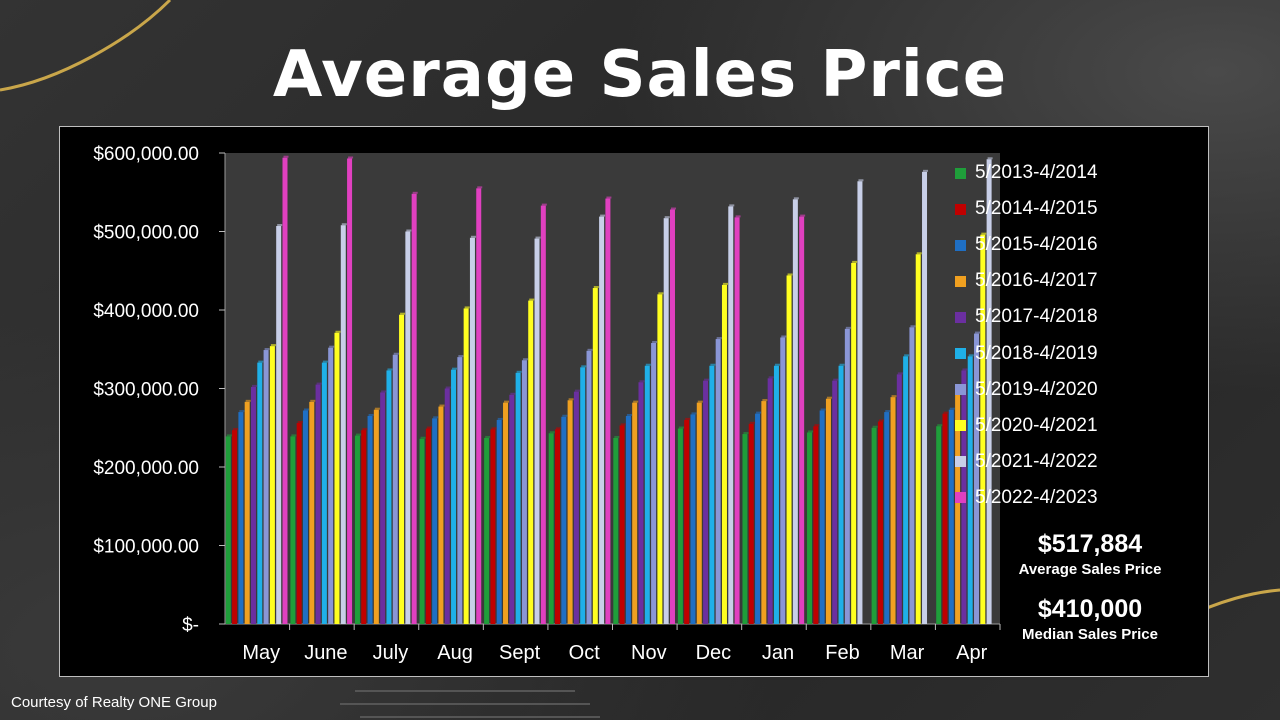 The height and width of the screenshot is (720, 1280). What do you see at coordinates (1036, 461) in the screenshot?
I see `legend-label: 5/2021-4/2022` at bounding box center [1036, 461].